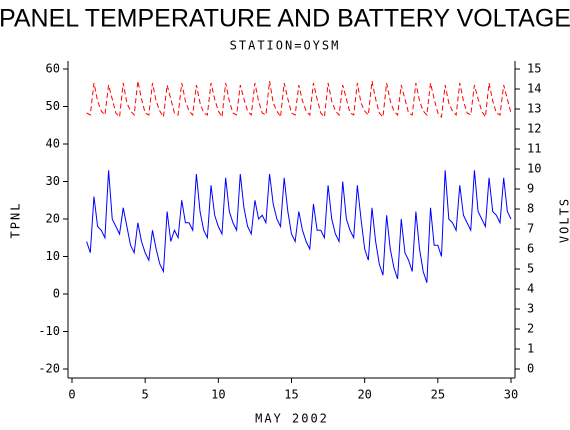  What do you see at coordinates (511, 395) in the screenshot?
I see `x-tick-label: 30` at bounding box center [511, 395].